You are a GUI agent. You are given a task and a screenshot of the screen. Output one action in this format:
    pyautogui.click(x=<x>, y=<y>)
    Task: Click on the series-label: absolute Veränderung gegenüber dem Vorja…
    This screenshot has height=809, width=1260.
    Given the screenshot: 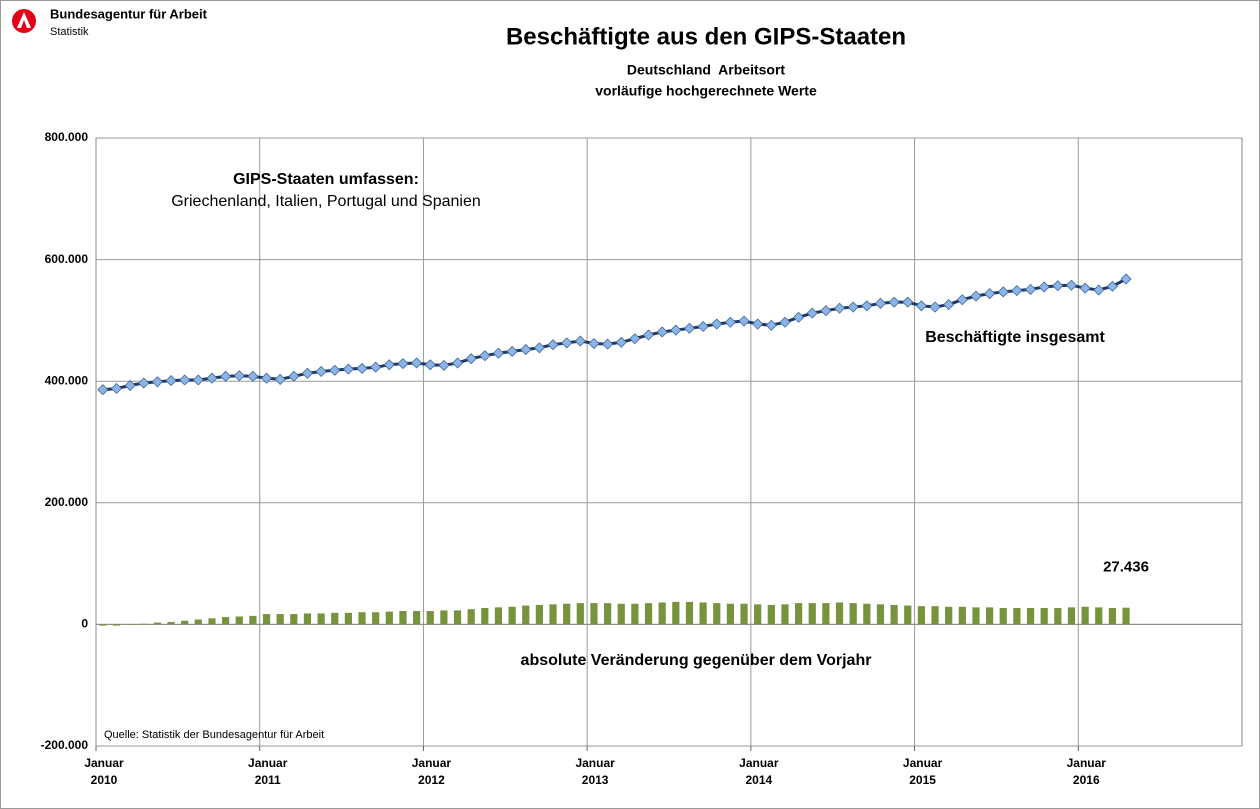 What is the action you would take?
    pyautogui.click(x=696, y=660)
    